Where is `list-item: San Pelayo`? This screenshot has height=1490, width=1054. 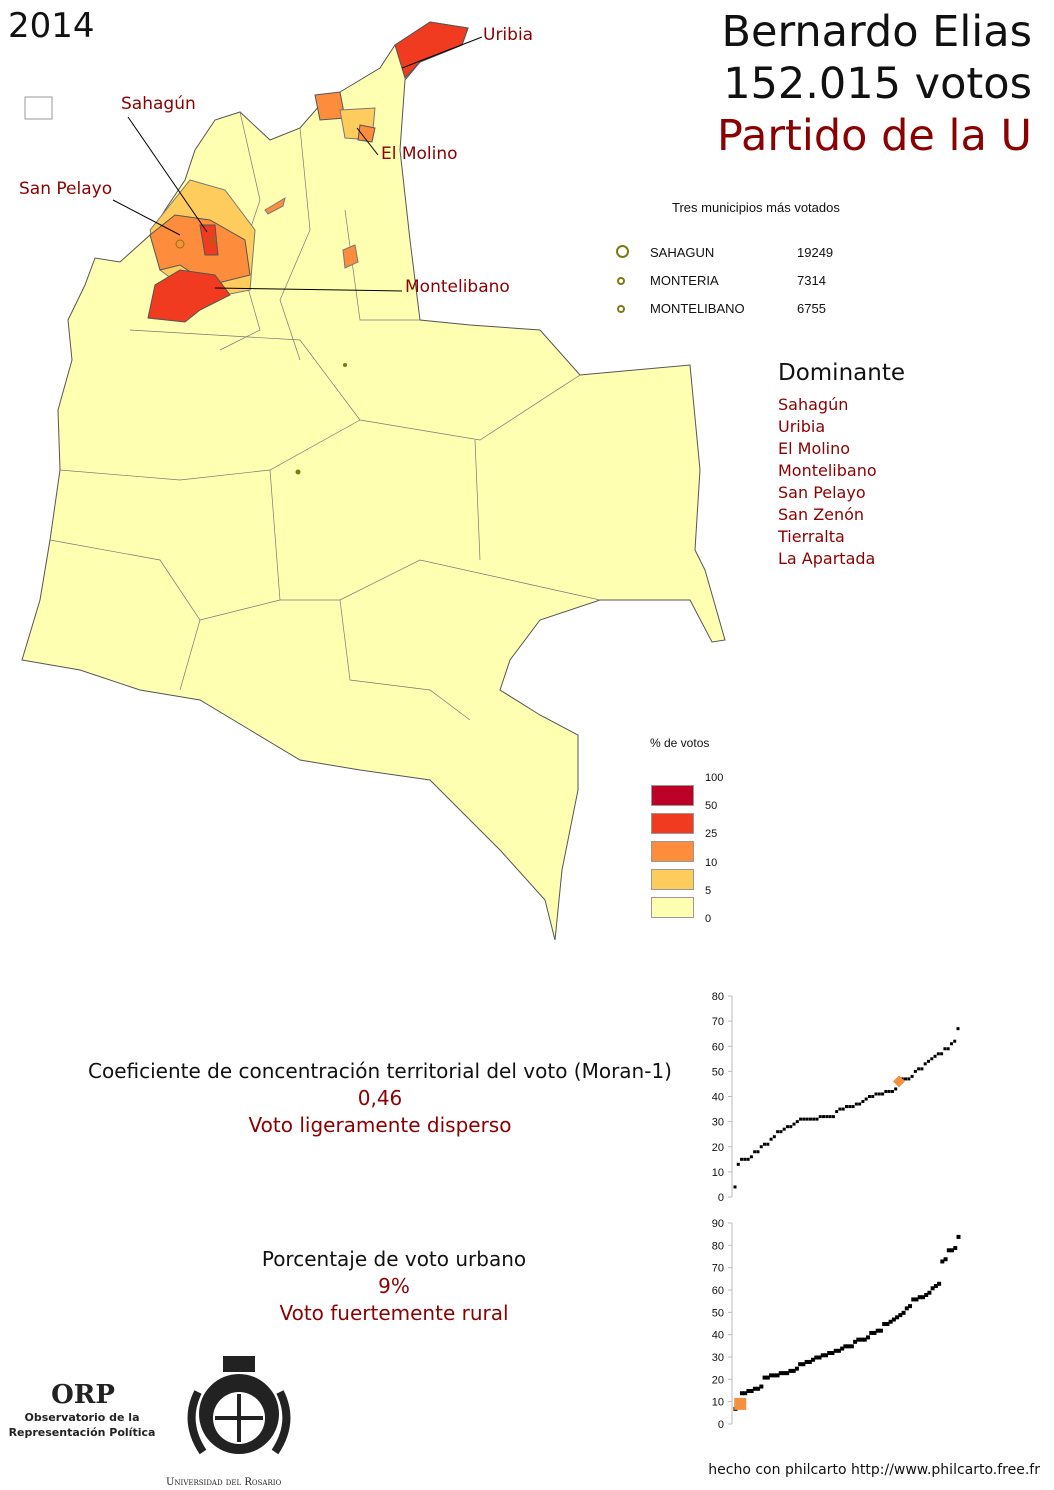
list-item: San Pelayo is located at coordinates (822, 492).